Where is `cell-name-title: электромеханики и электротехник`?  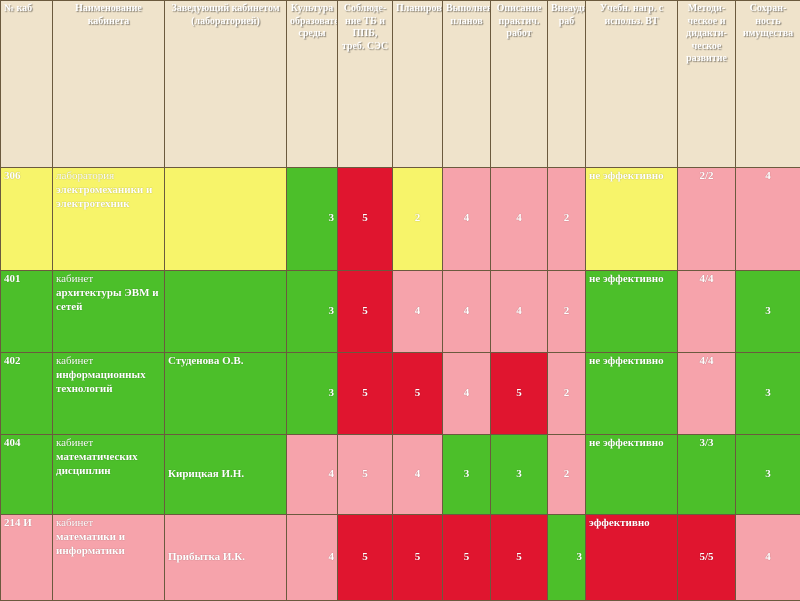 cell-name-title: электромеханики и электротехник is located at coordinates (104, 197).